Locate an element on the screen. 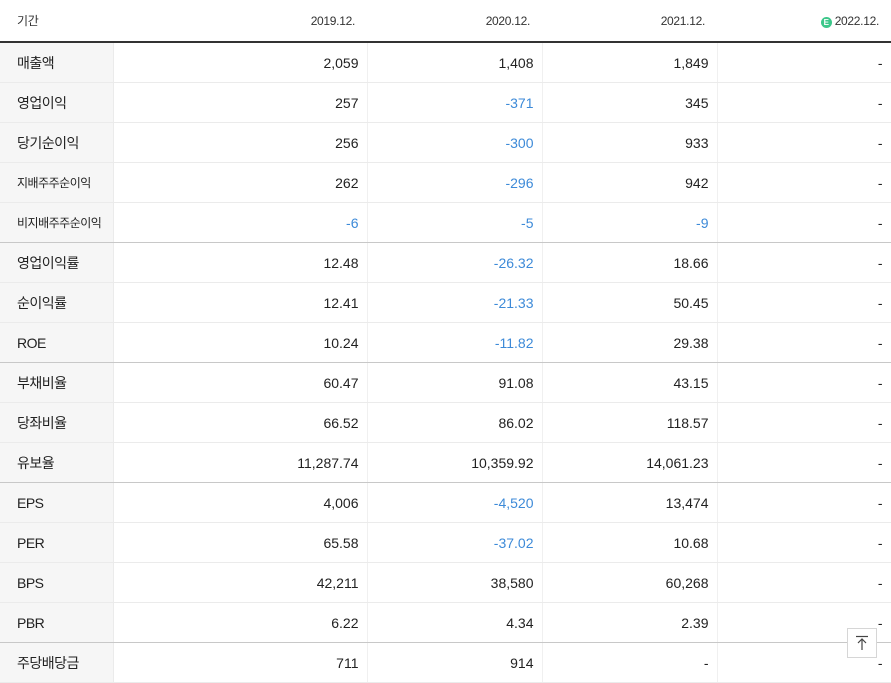  table-row: 영업이익 257 -371 345- is located at coordinates (445, 102).